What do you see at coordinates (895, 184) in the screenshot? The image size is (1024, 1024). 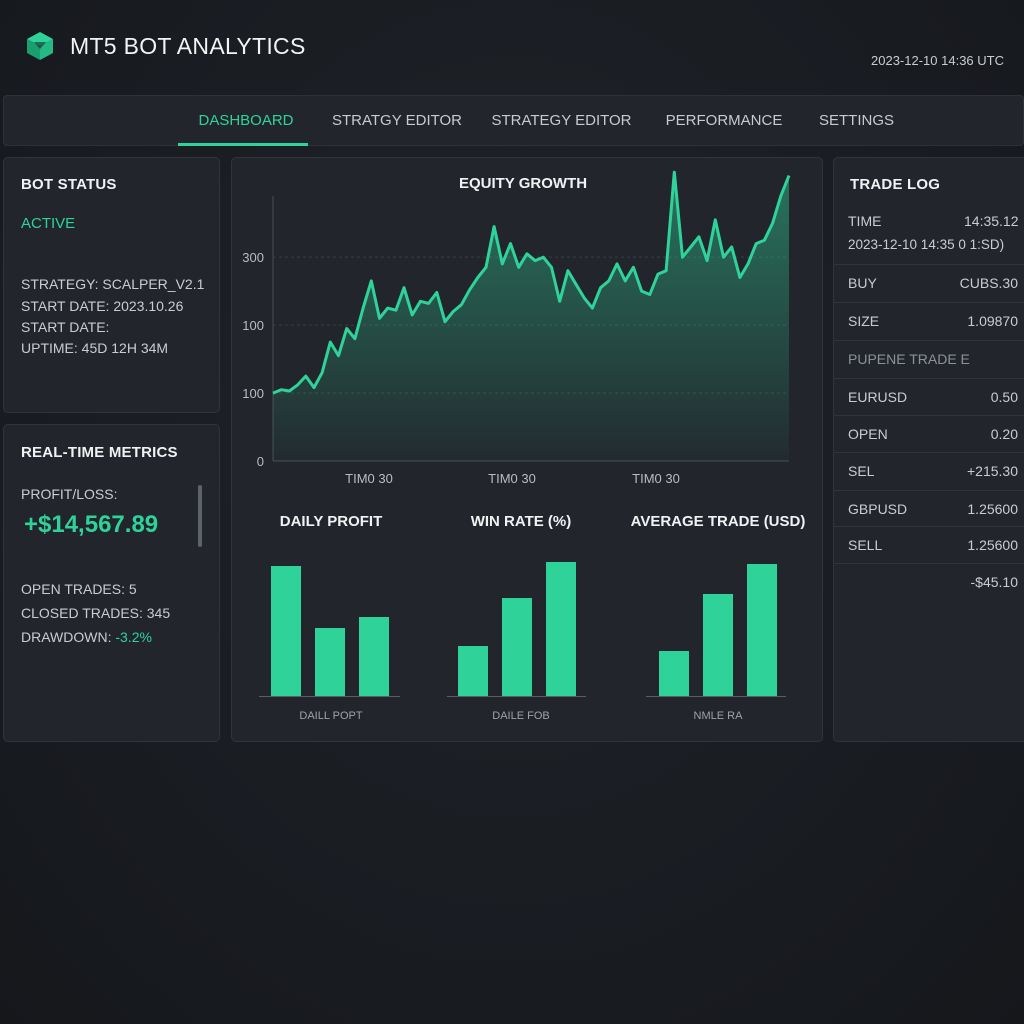 I see `trade-log-title: TRADE LOG` at bounding box center [895, 184].